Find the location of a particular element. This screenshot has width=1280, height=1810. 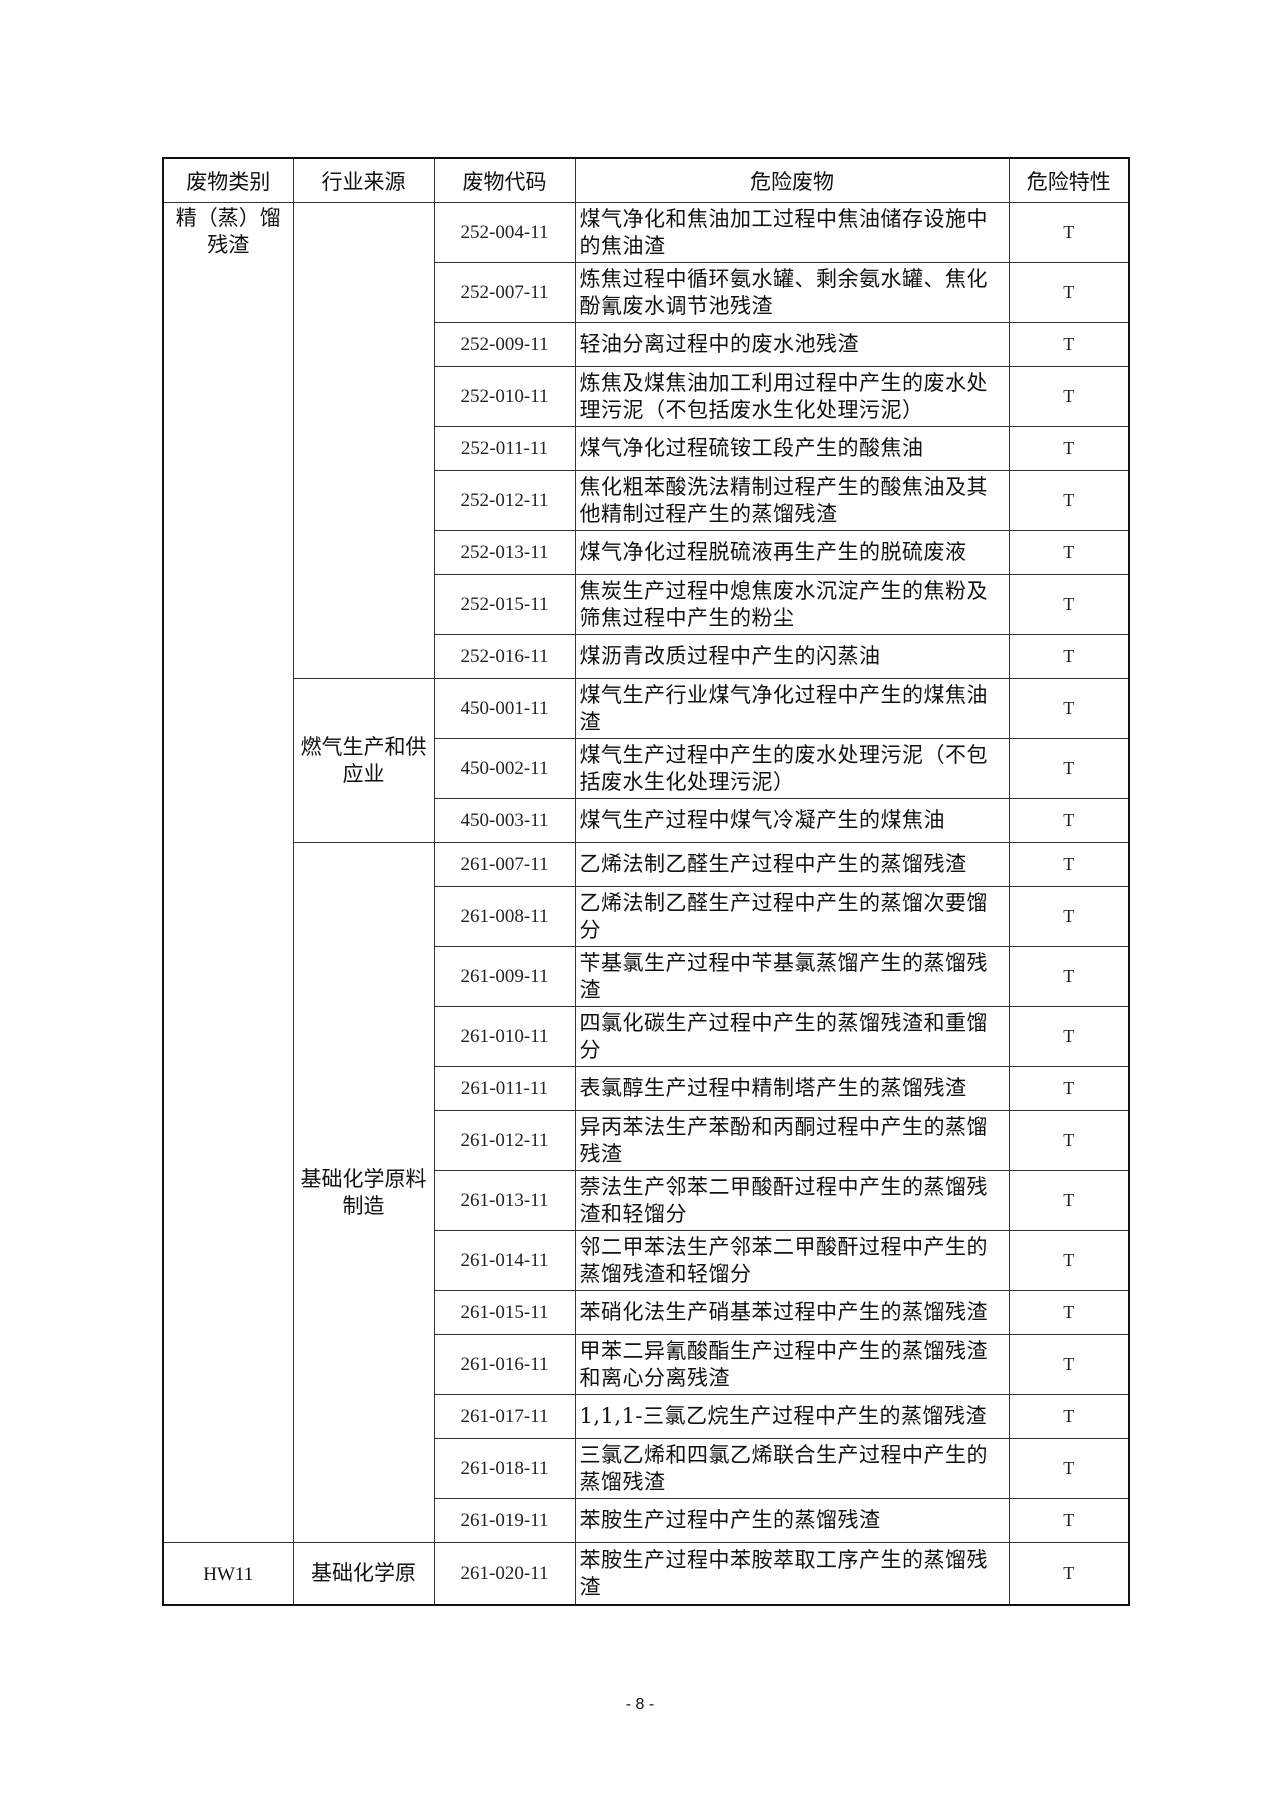

table-row: 261-015-11 苯硝化法生产硝基苯过程中产生的蒸馏残渣 T is located at coordinates (646, 1312).